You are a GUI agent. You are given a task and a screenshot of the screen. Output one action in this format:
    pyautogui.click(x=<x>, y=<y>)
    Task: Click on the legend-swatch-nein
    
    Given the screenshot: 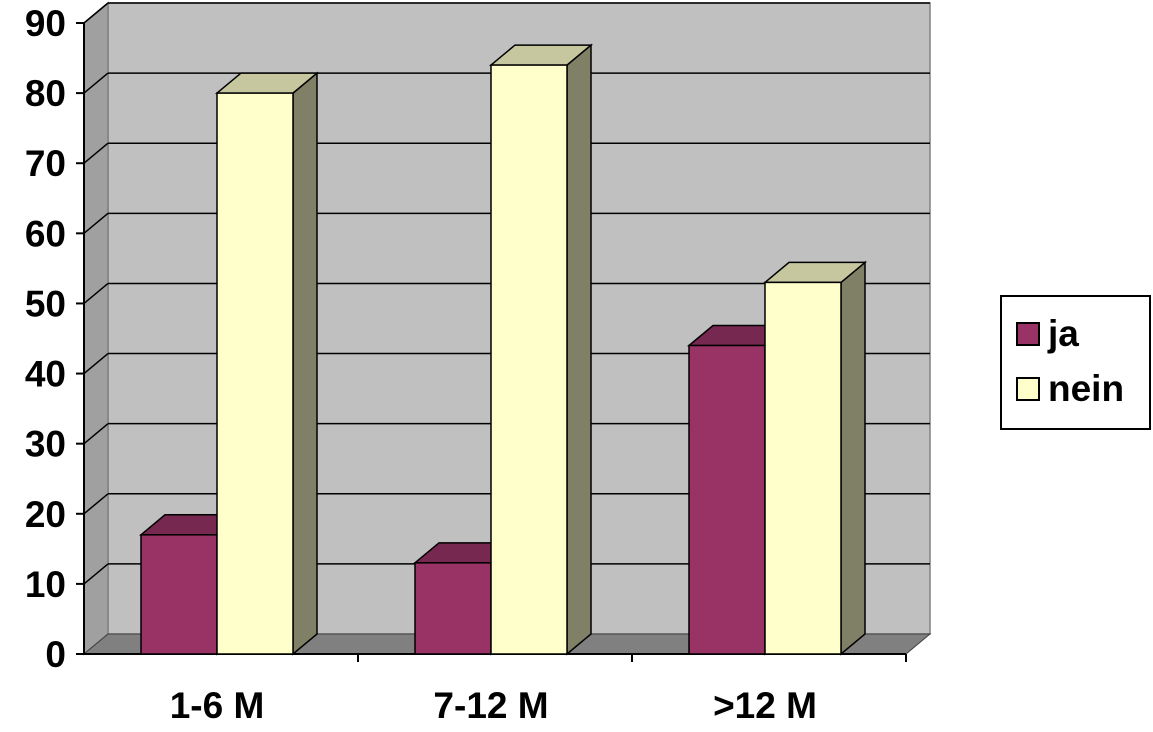 What is the action you would take?
    pyautogui.click(x=1028, y=389)
    